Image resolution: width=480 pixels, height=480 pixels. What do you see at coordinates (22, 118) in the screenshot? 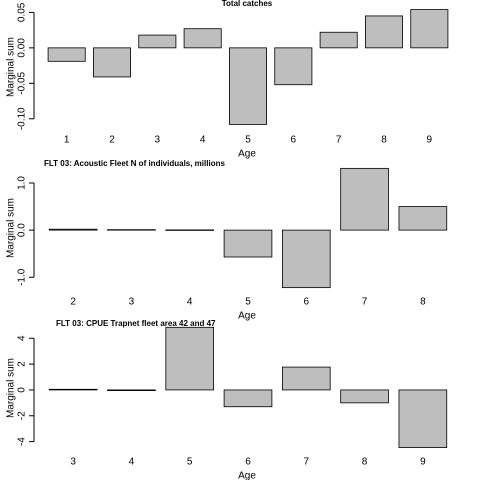
I see `y-tick-label: -0.10` at bounding box center [22, 118].